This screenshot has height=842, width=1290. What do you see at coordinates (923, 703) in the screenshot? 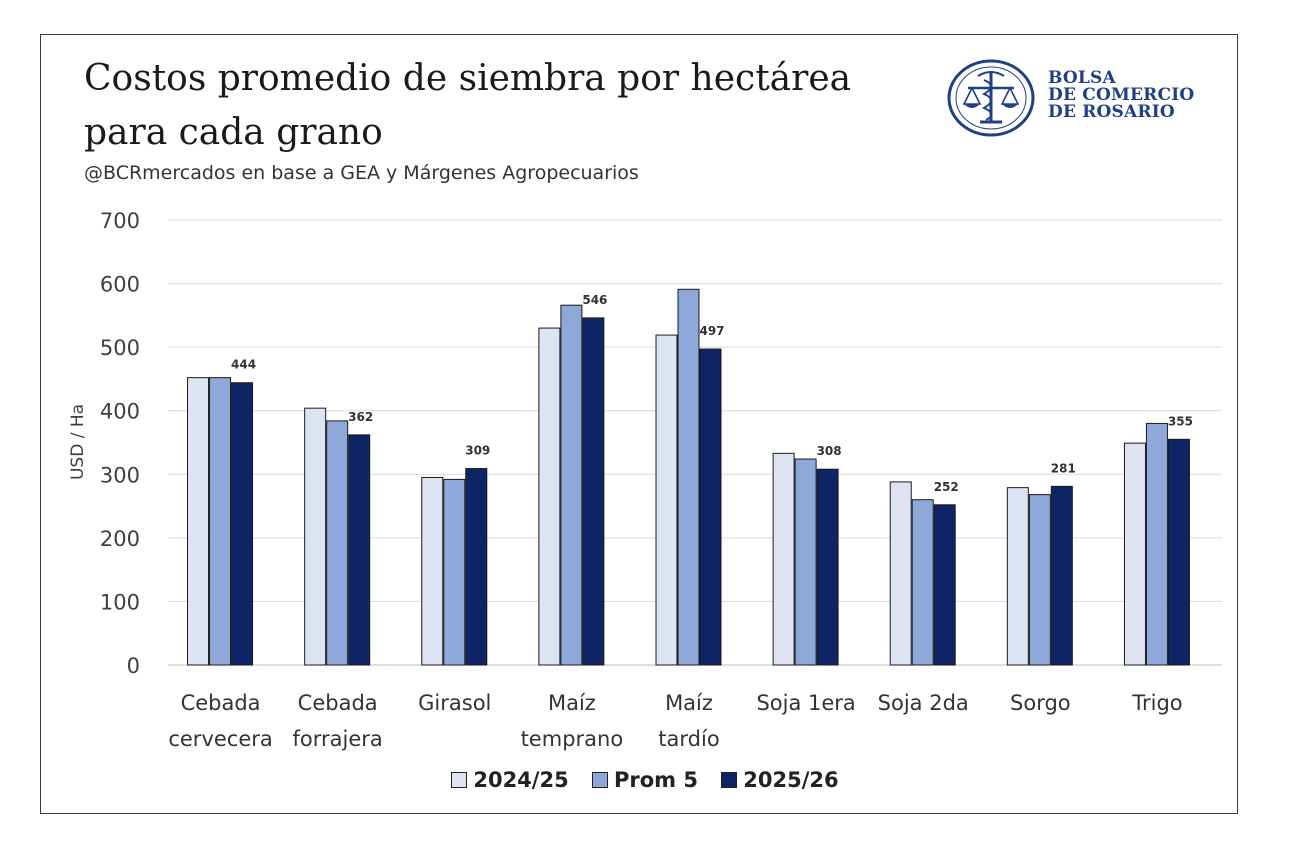
I see `x-tick-label: Soja 2da` at bounding box center [923, 703].